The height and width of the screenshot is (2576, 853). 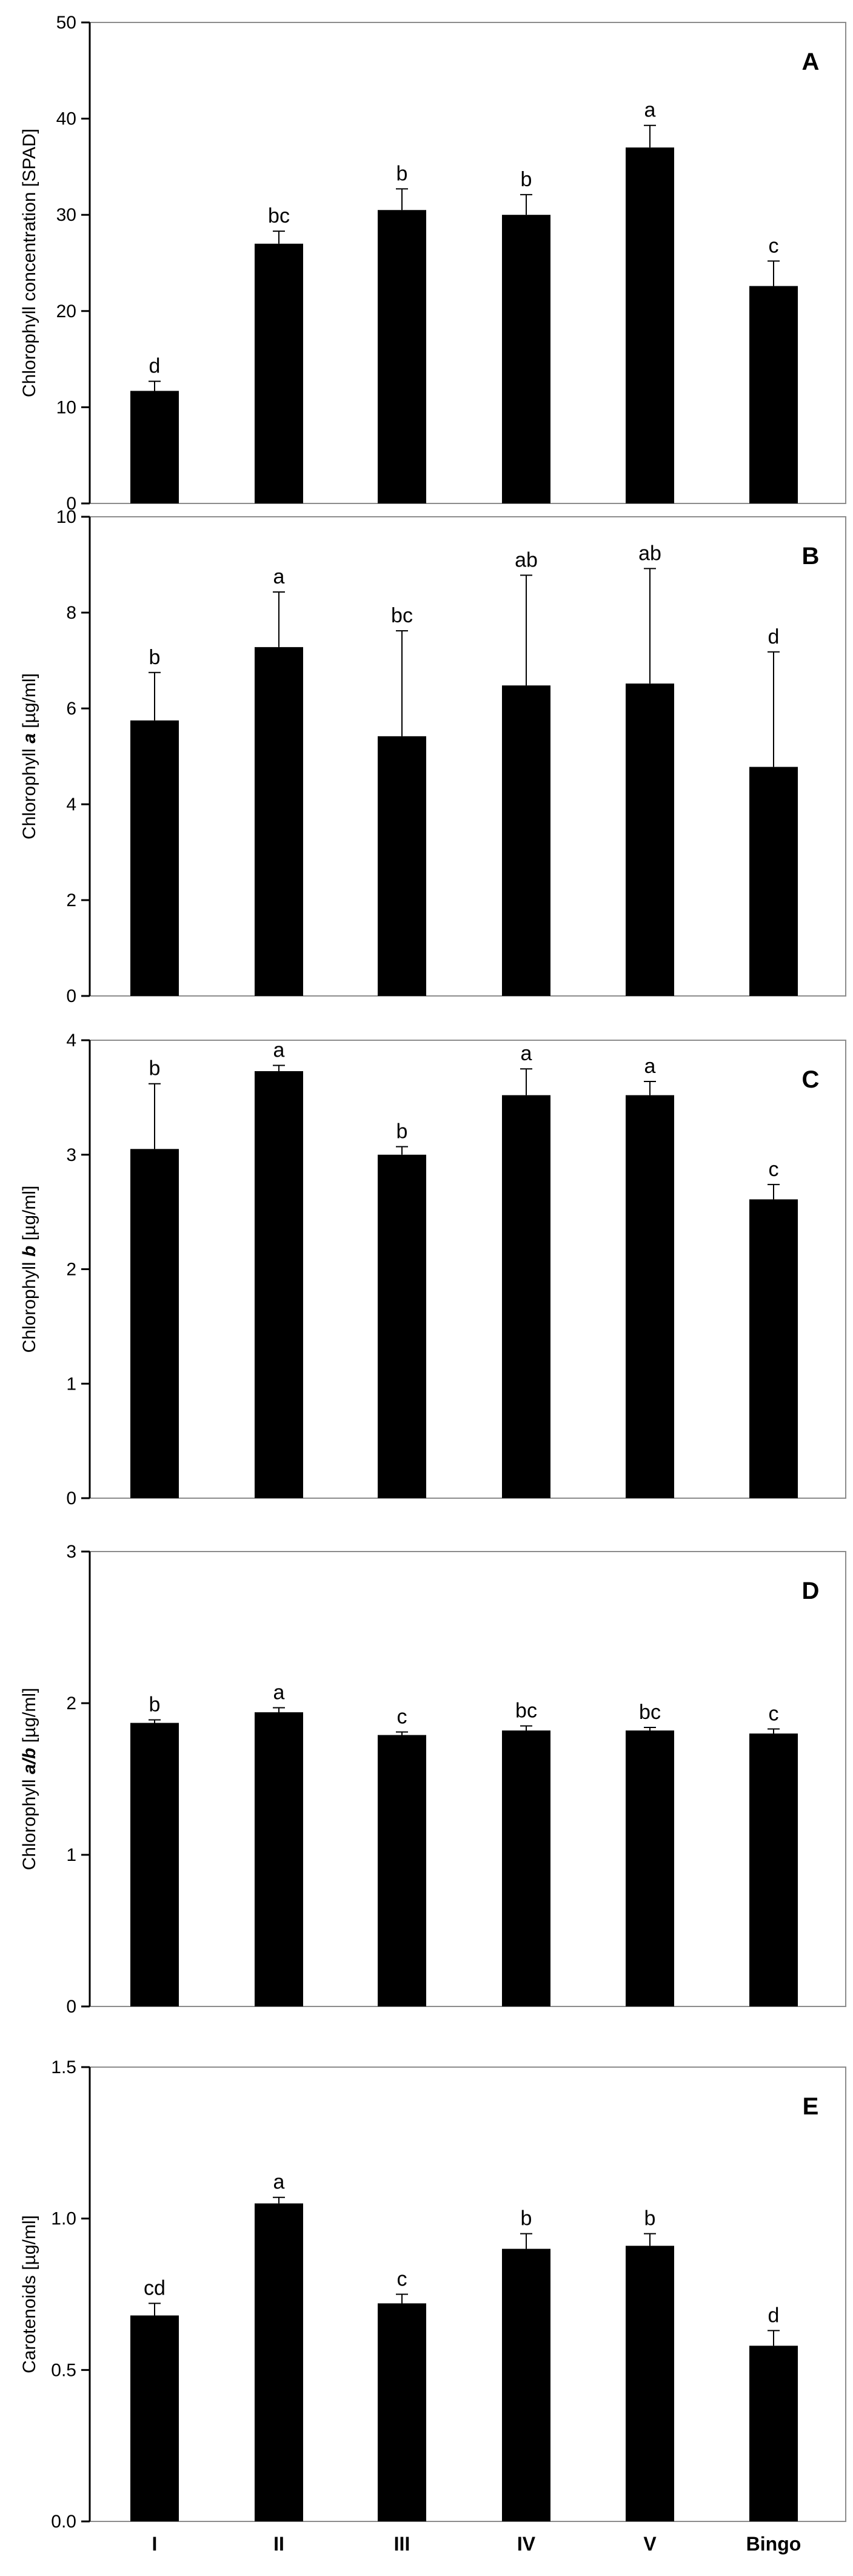 I want to click on x-tick-label: V, so click(x=650, y=2544).